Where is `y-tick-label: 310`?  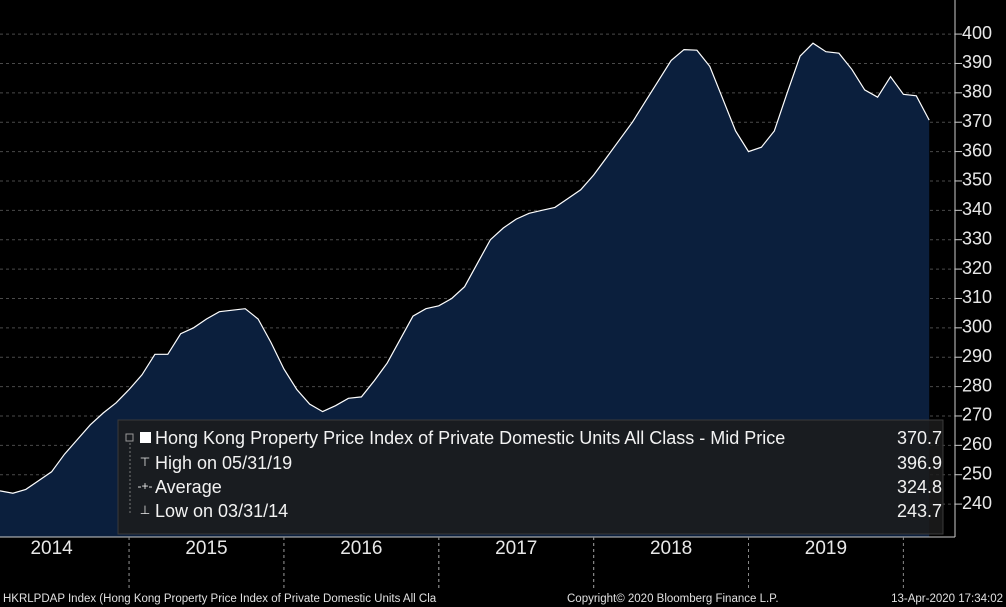 y-tick-label: 310 is located at coordinates (977, 297).